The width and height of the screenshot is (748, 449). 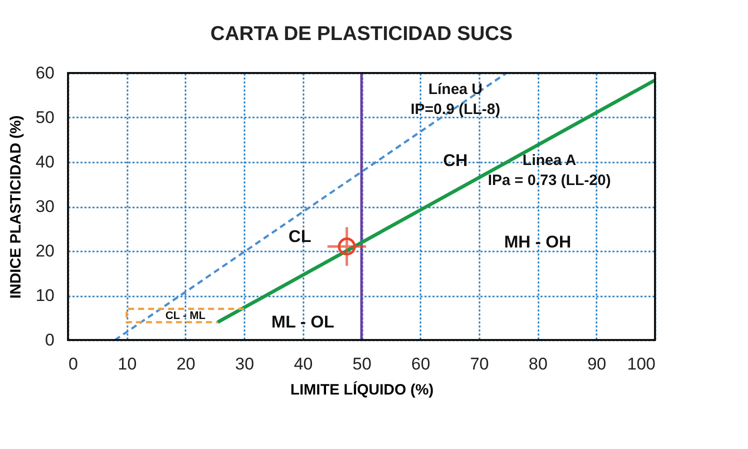 What do you see at coordinates (641, 364) in the screenshot?
I see `x-tick-label: 100` at bounding box center [641, 364].